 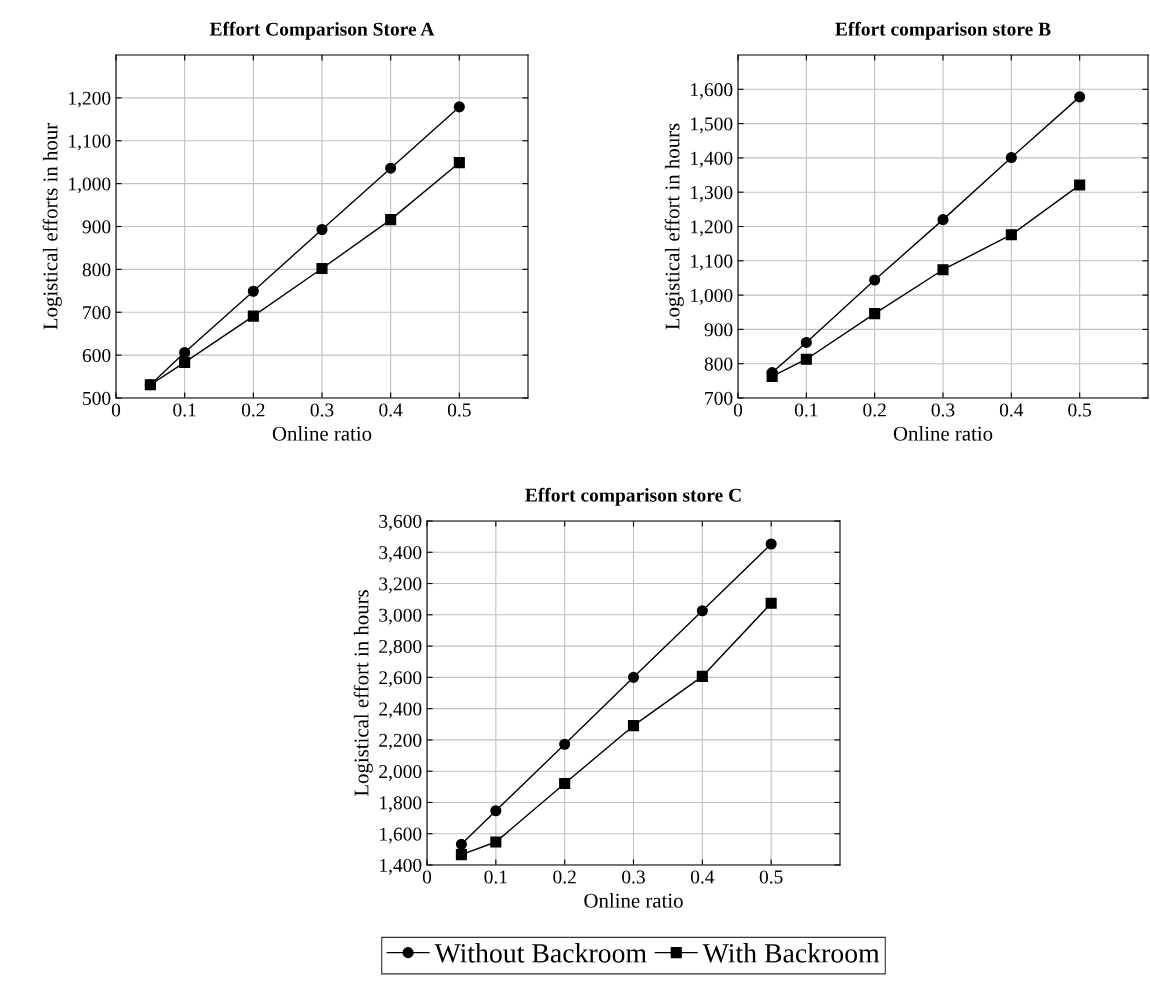 What do you see at coordinates (96, 355) in the screenshot?
I see `y-tick-label: 600` at bounding box center [96, 355].